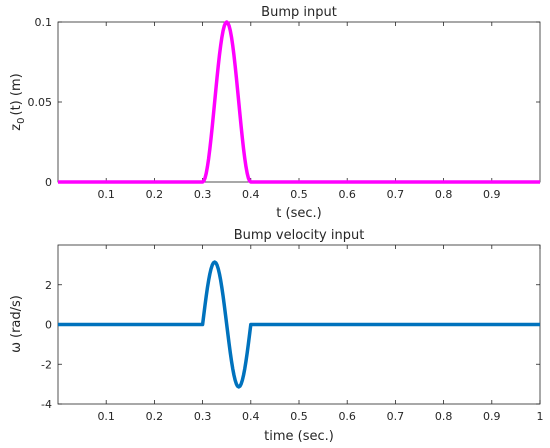  What do you see at coordinates (46, 404) in the screenshot?
I see `y-tick-label: -4` at bounding box center [46, 404].